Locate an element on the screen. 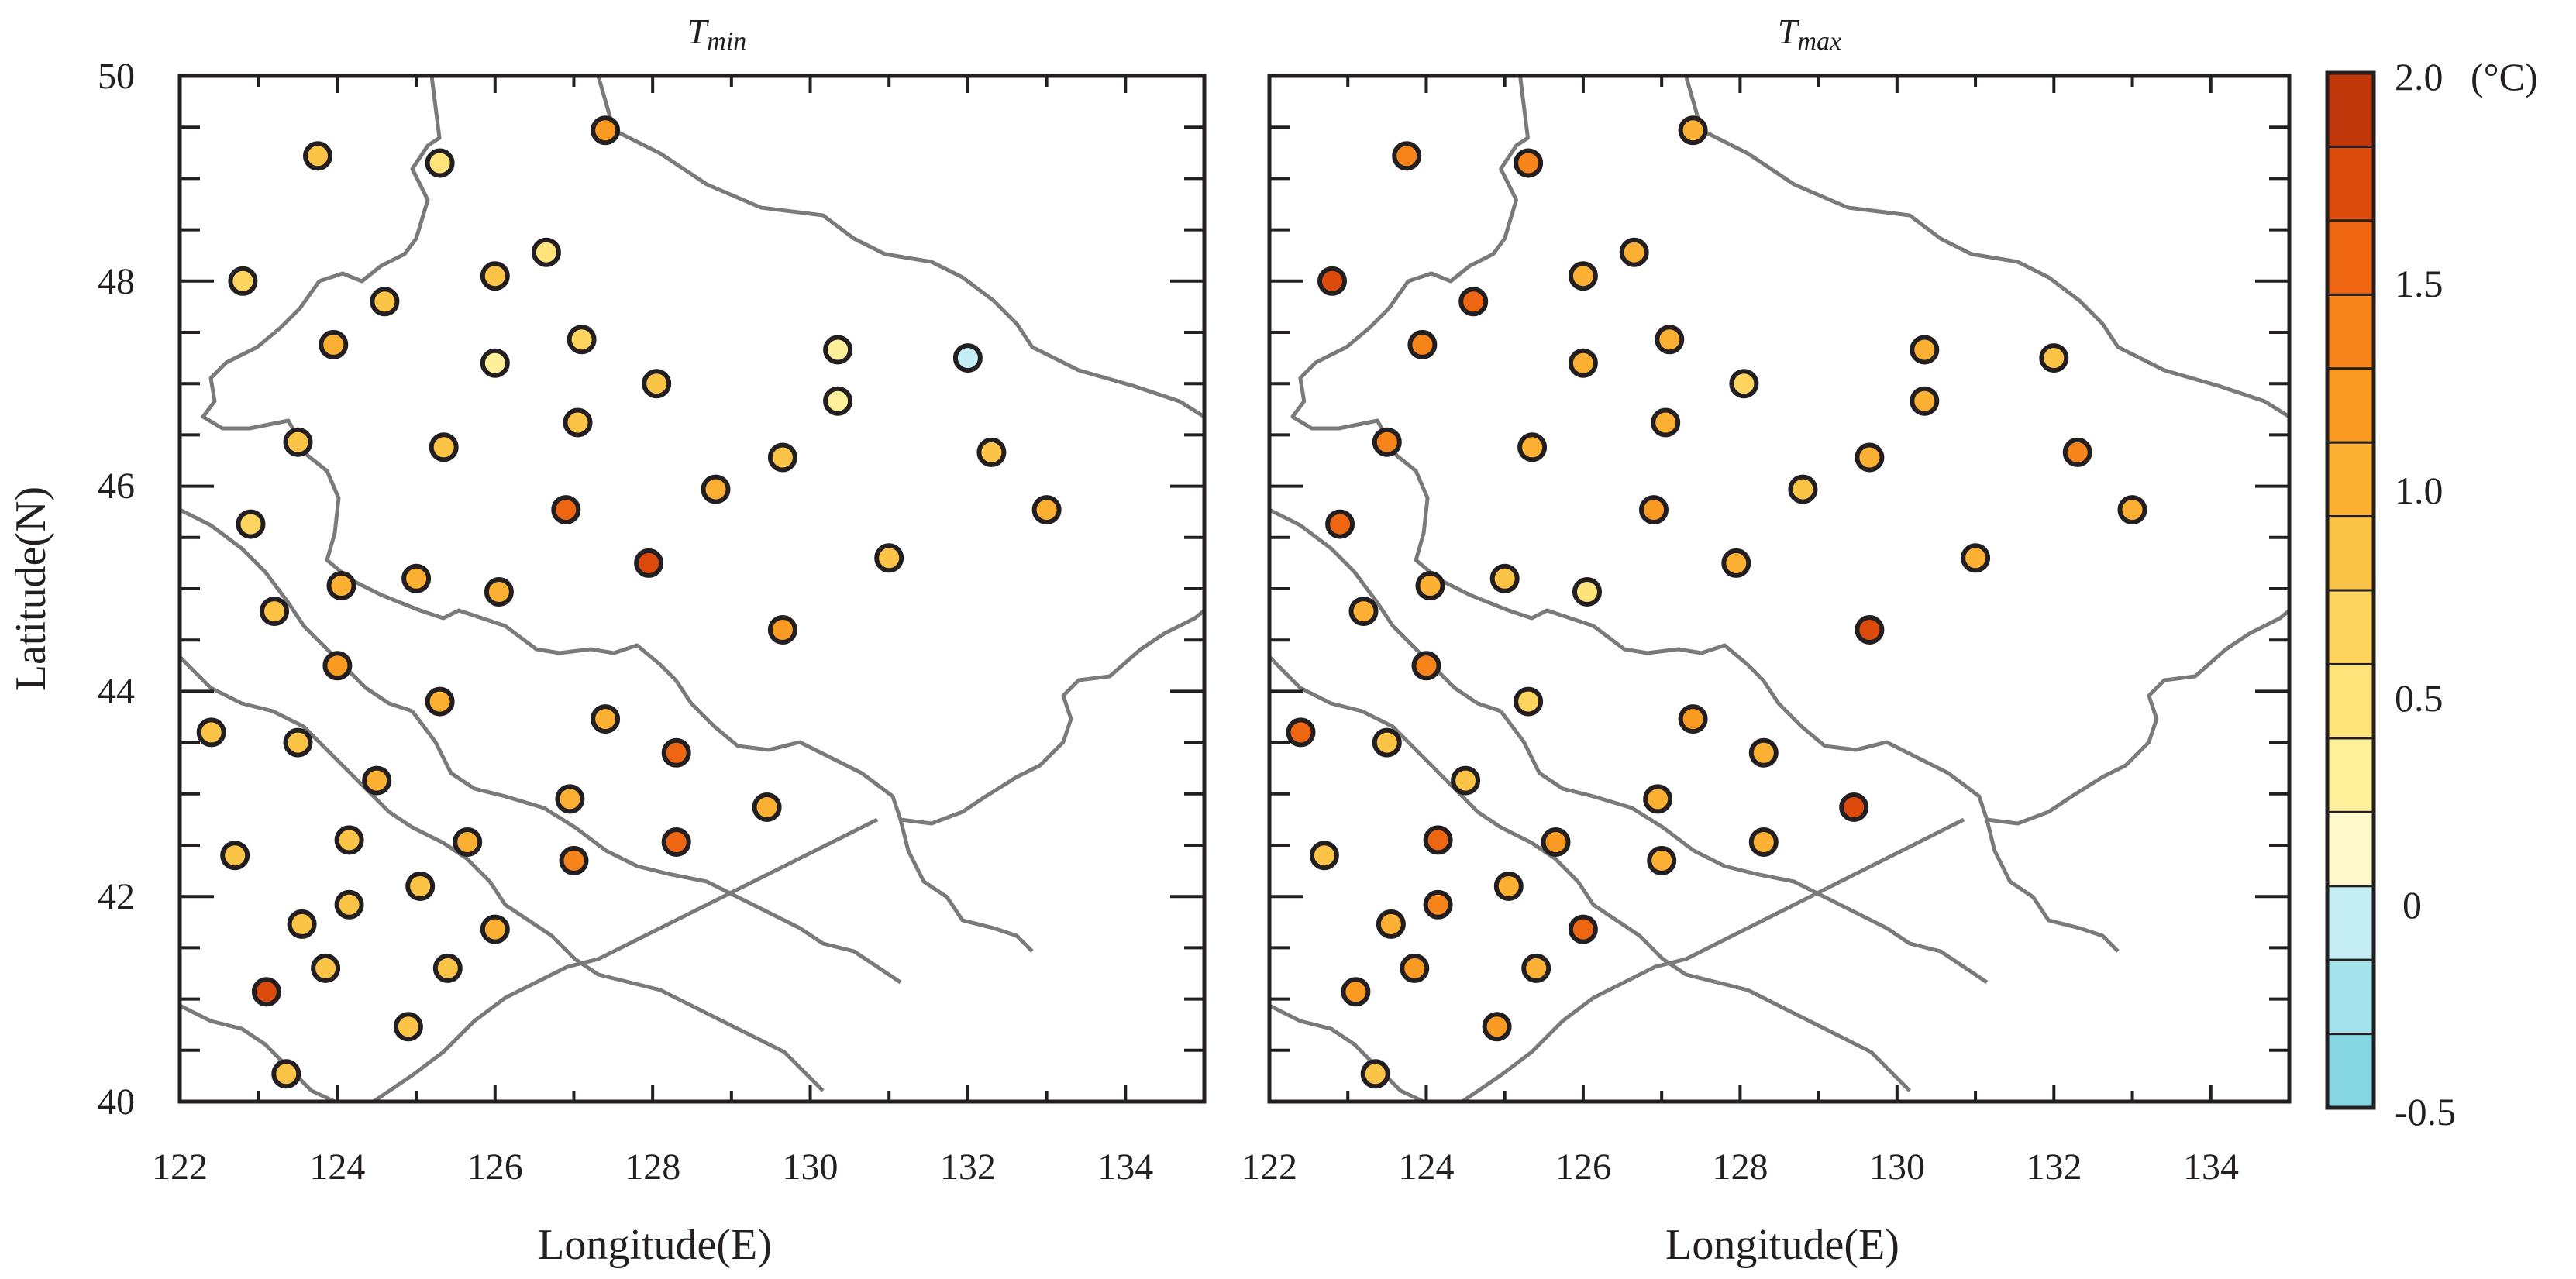 The width and height of the screenshot is (2576, 1279). colorbar-cells is located at coordinates (2350, 590).